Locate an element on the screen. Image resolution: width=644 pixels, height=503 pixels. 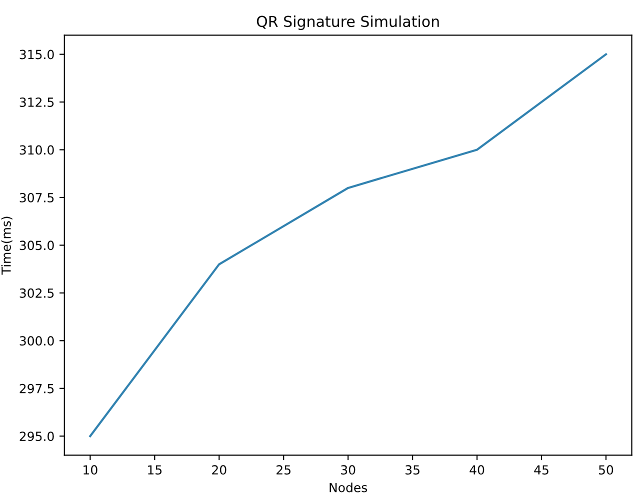
x-tick-label: 20 is located at coordinates (219, 470).